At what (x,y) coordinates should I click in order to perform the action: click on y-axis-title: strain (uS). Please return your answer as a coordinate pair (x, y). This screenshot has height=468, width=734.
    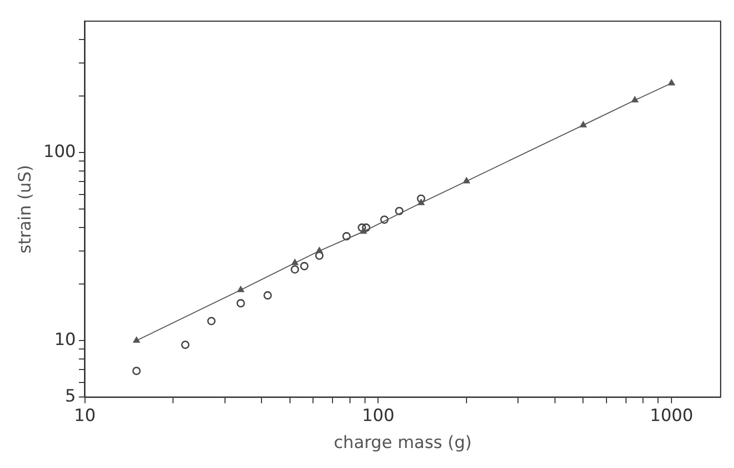
    Looking at the image, I should click on (26, 209).